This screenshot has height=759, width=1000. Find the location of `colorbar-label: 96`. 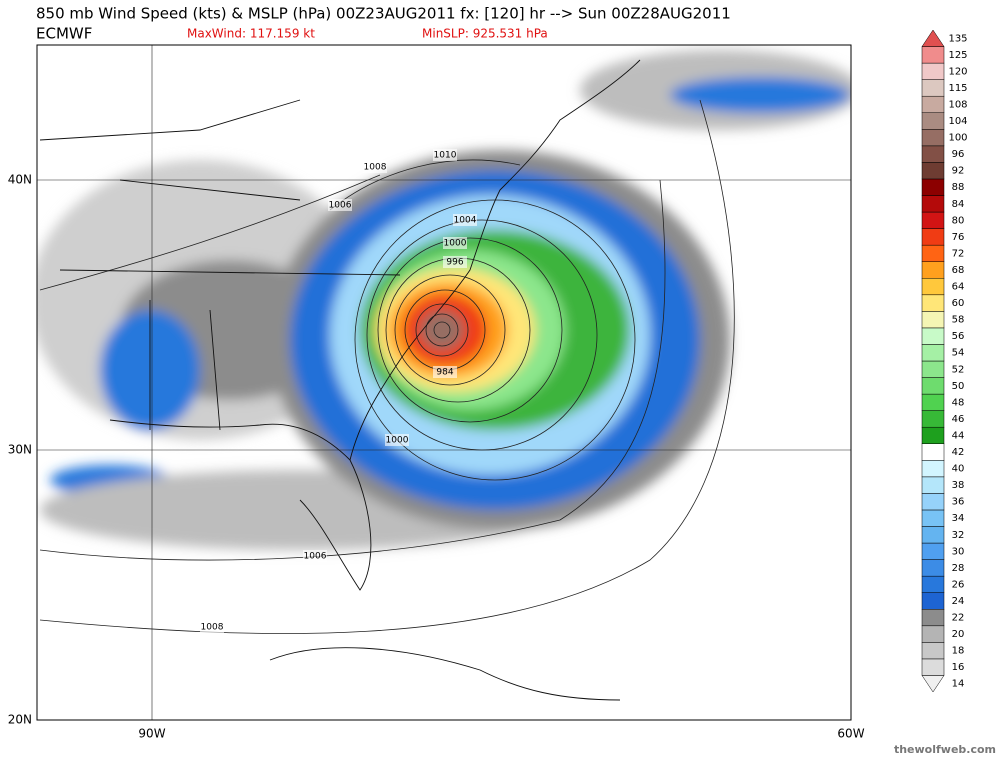

colorbar-label: 96 is located at coordinates (958, 154).